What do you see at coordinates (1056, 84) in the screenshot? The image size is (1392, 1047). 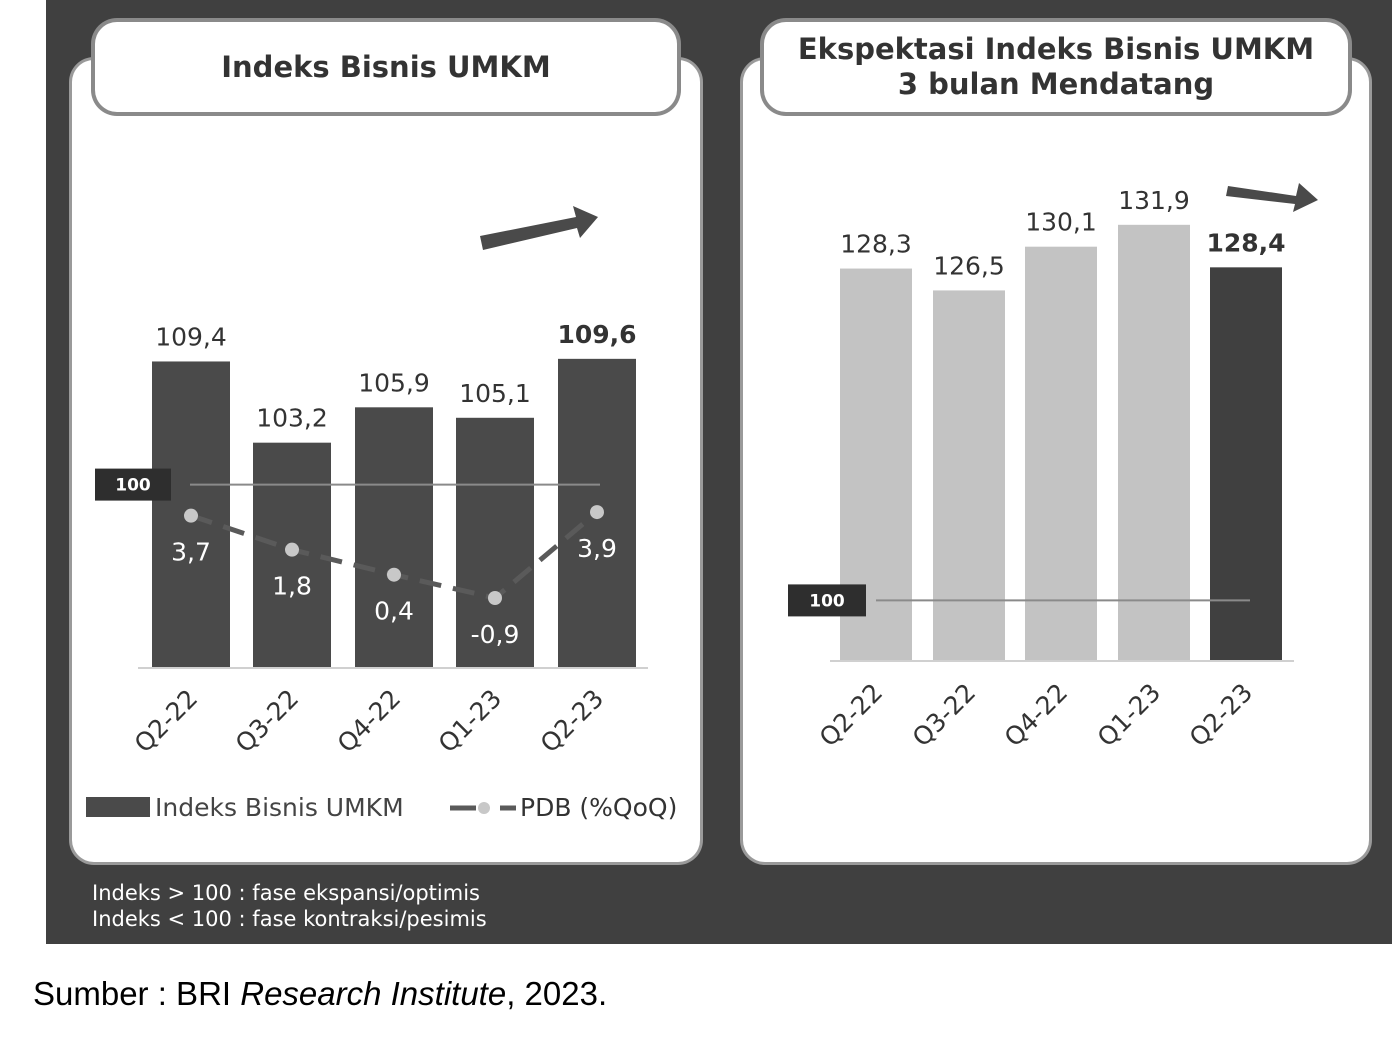 I see `chart-title-right-line2: 3 bulan Mendatang` at bounding box center [1056, 84].